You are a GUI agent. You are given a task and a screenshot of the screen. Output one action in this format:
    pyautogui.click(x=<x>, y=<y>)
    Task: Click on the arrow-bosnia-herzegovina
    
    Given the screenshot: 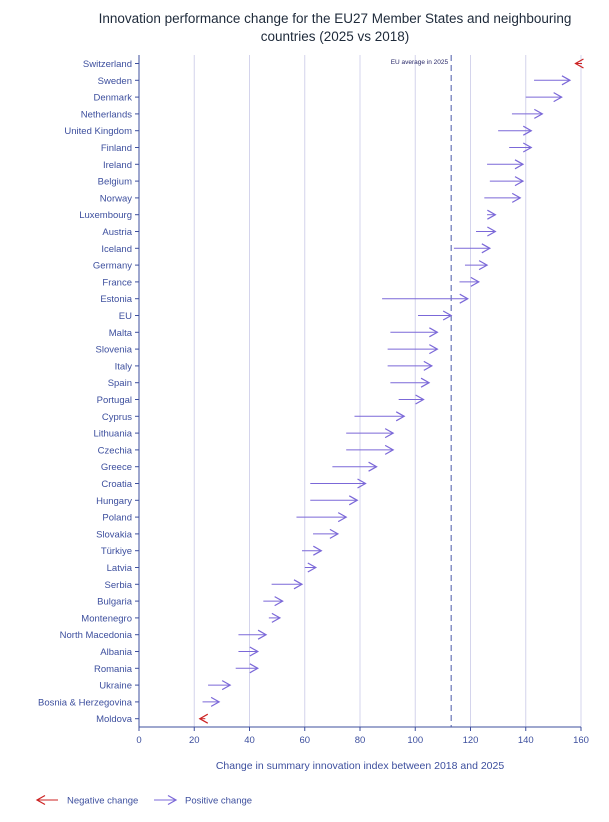 What is the action you would take?
    pyautogui.click(x=211, y=701)
    